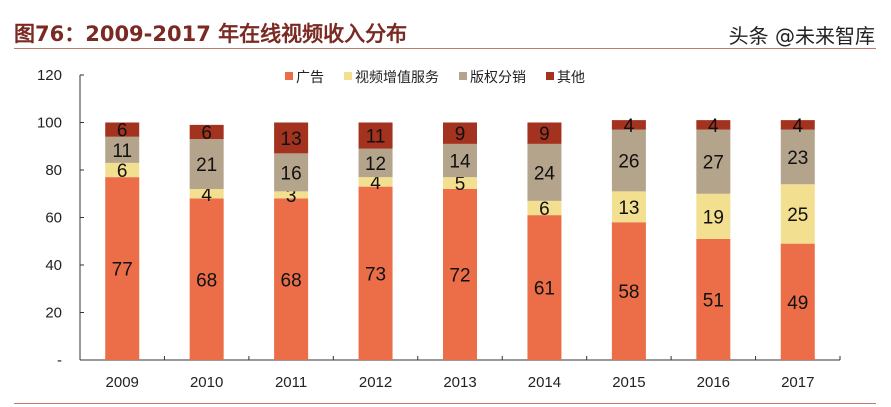 This screenshot has height=407, width=891. I want to click on data-label: 72, so click(459, 276).